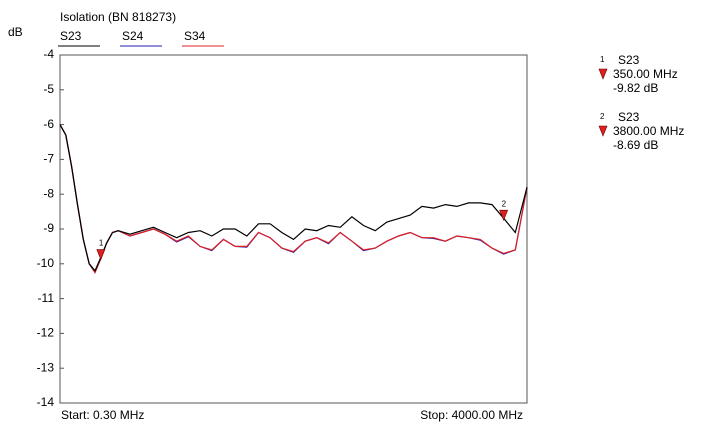 Image resolution: width=704 pixels, height=430 pixels. What do you see at coordinates (15, 32) in the screenshot?
I see `y-axis-label: dB` at bounding box center [15, 32].